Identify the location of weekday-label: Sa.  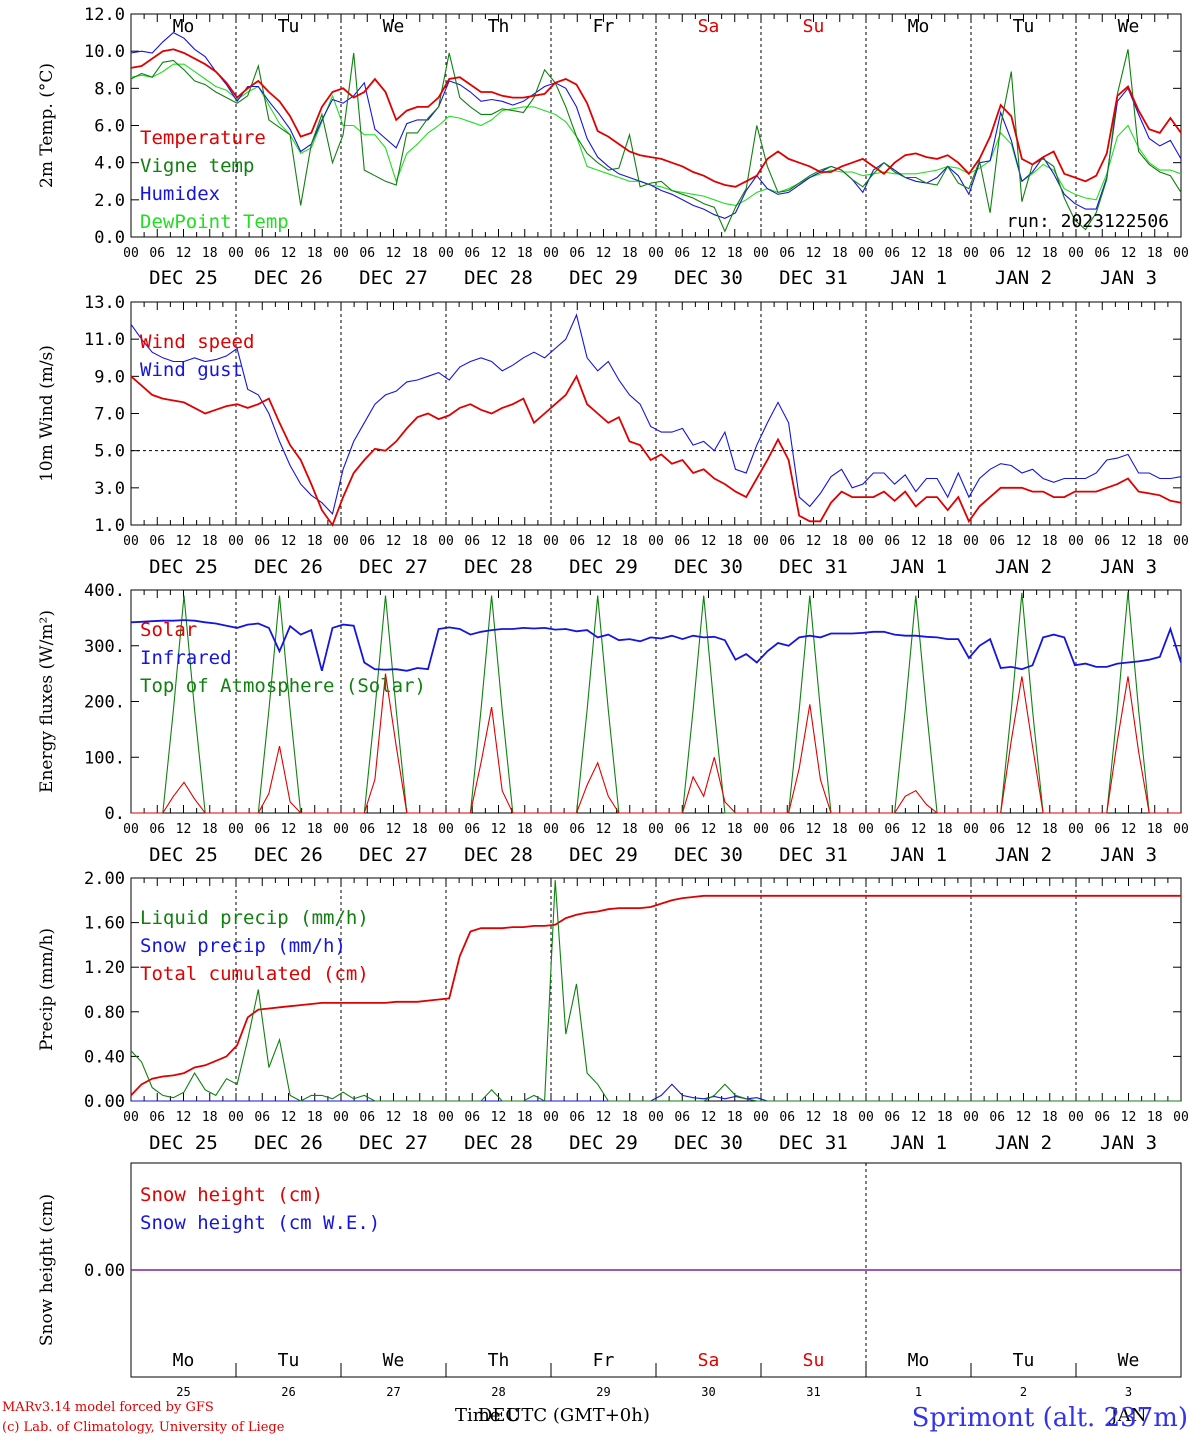
(709, 1360).